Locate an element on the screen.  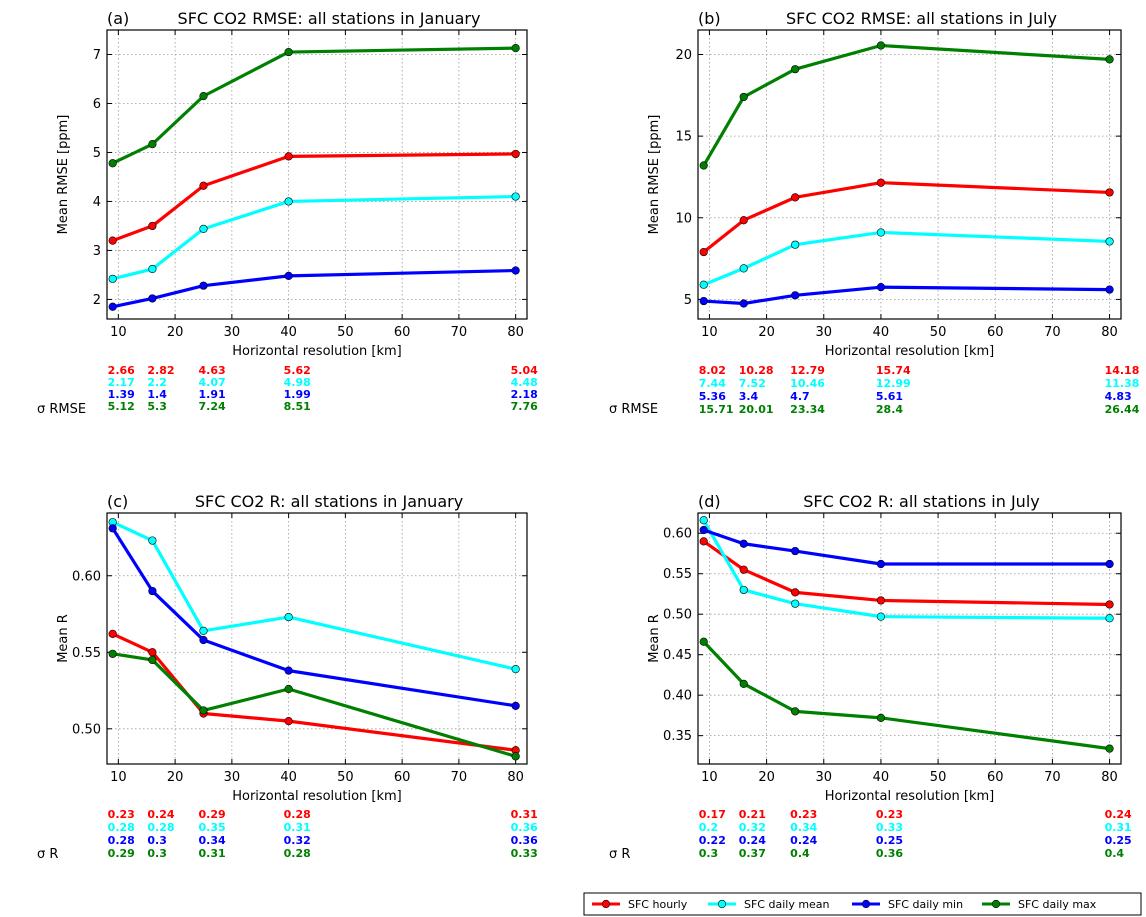
y-tick-label: 0.35 is located at coordinates (677, 736).